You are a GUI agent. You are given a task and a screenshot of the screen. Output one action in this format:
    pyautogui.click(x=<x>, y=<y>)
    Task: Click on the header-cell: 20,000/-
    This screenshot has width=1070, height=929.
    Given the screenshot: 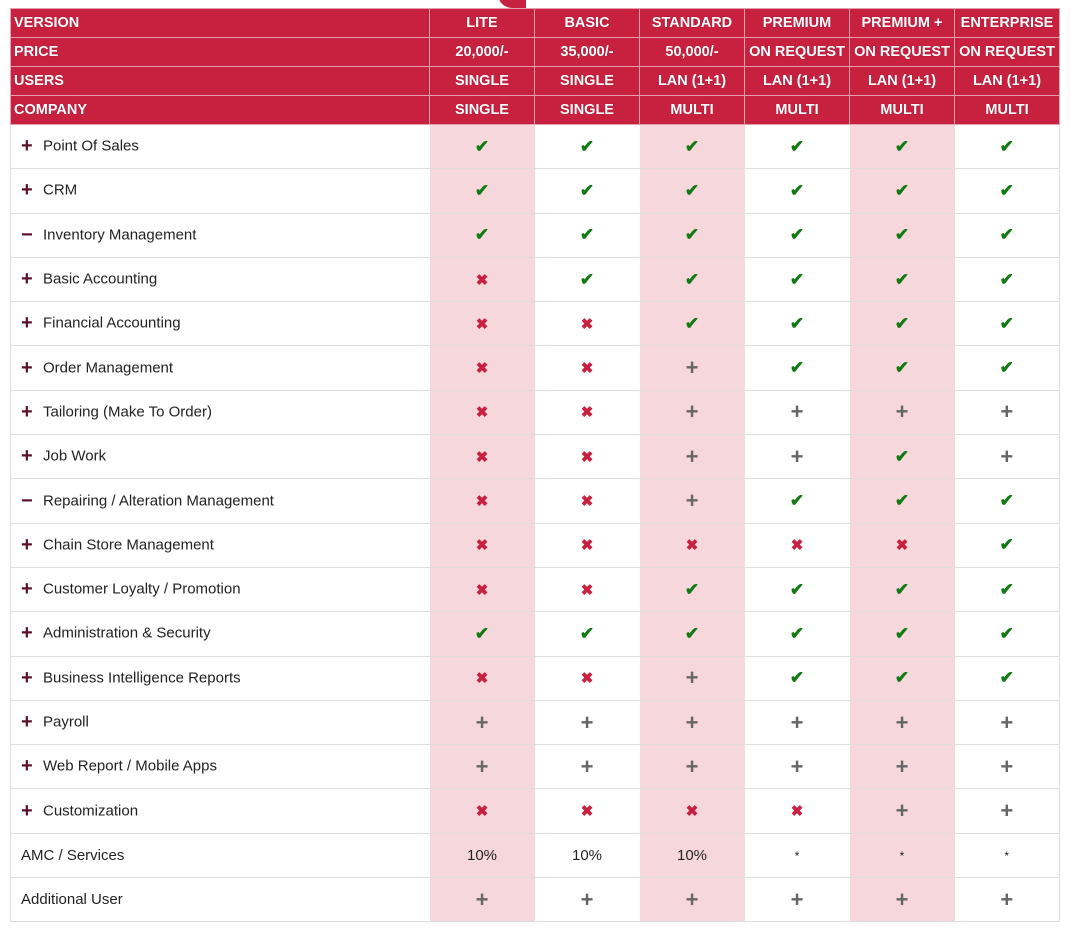 What is the action you would take?
    pyautogui.click(x=482, y=52)
    